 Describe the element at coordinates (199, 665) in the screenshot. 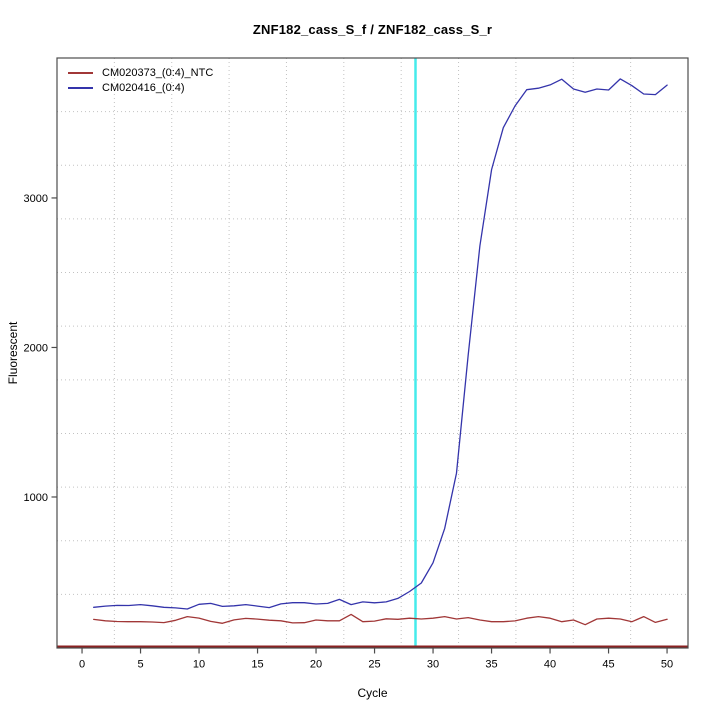

I see `x-tick-label: 10` at that location.